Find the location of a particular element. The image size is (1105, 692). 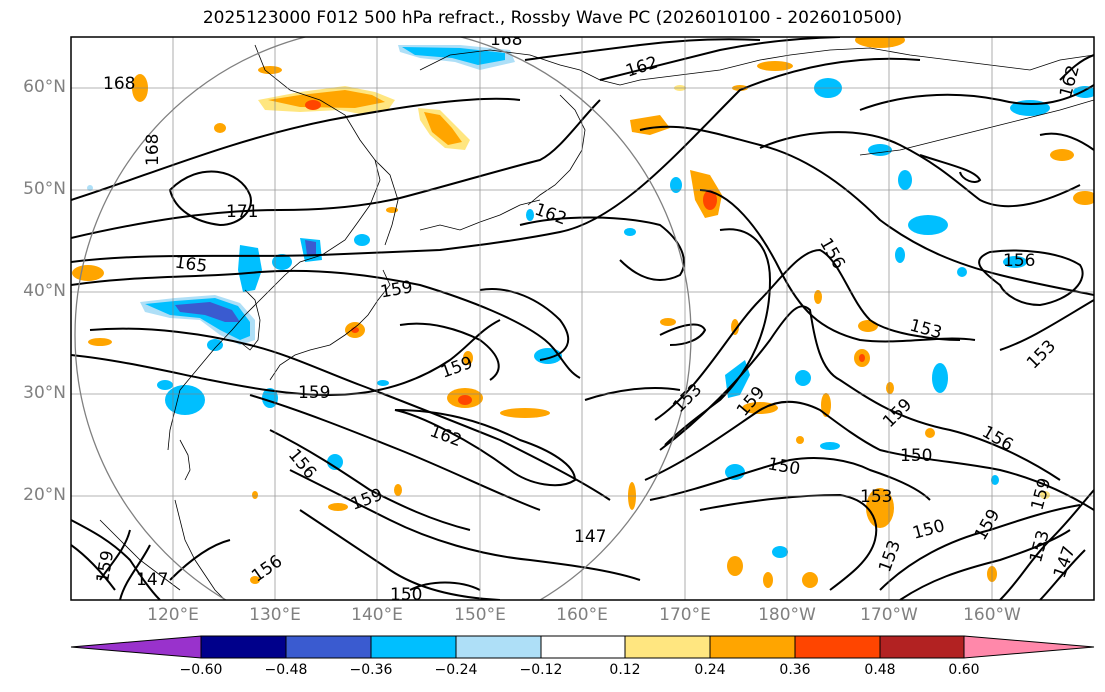

lon-label-160e: 160°E is located at coordinates (582, 615).